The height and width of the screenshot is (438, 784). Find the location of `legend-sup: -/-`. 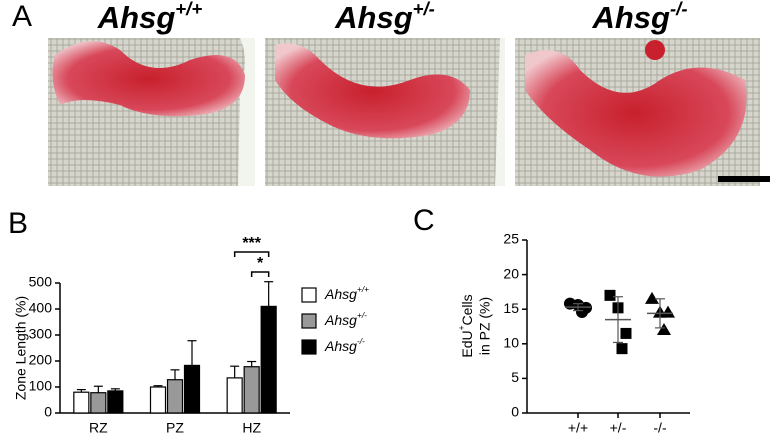

legend-sup: -/- is located at coordinates (361, 341).